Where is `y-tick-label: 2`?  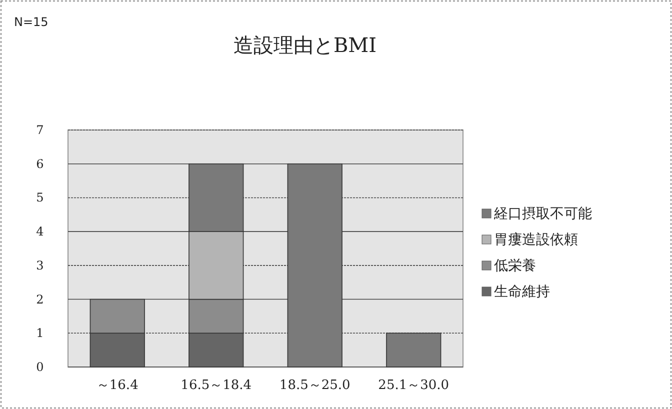
y-tick-label: 2 is located at coordinates (40, 299).